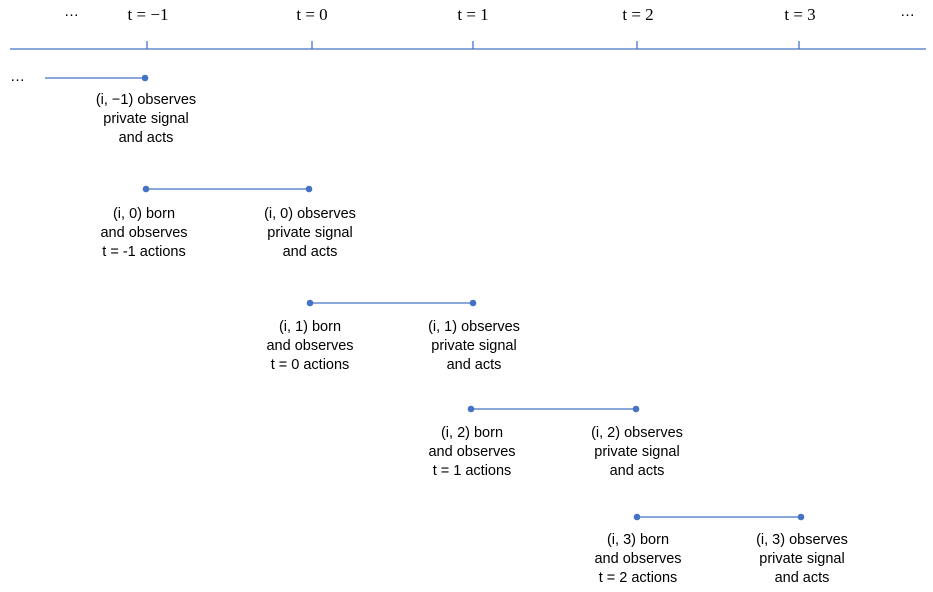 The image size is (933, 592). I want to click on text-line: (i, 3) born, so click(638, 540).